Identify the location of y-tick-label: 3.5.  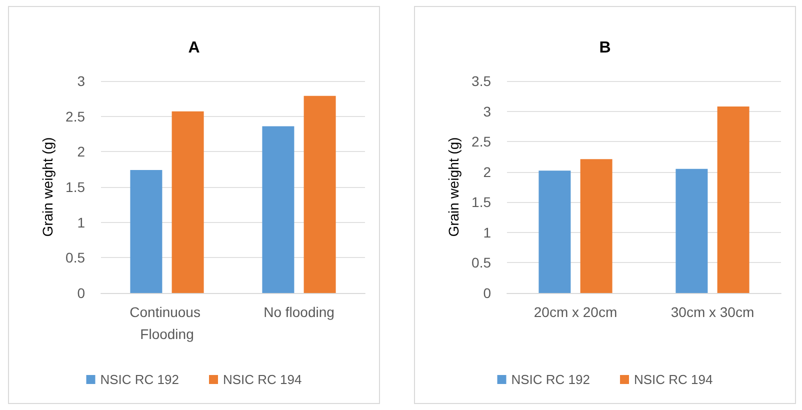
(482, 81).